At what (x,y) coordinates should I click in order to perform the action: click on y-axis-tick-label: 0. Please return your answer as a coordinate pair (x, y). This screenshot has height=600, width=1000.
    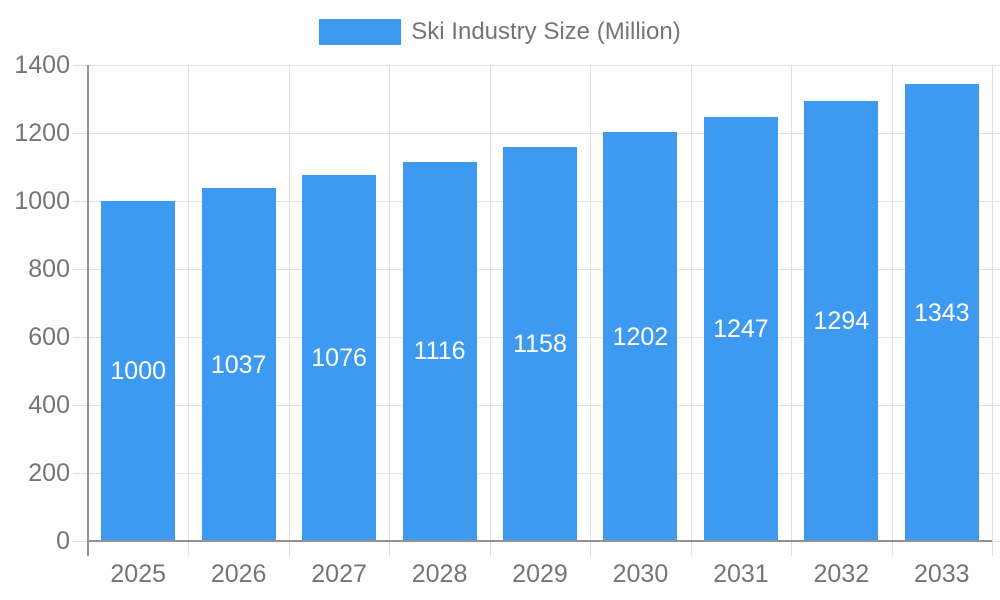
    Looking at the image, I should click on (63, 541).